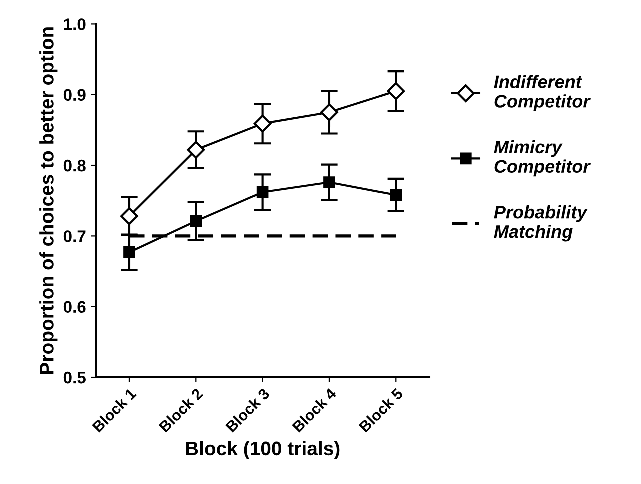  Describe the element at coordinates (75, 236) in the screenshot. I see `y-tick-label: 0.7` at that location.